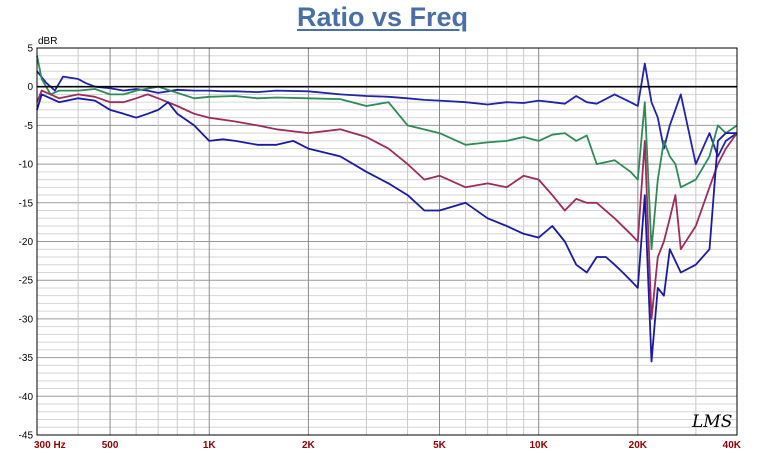 The height and width of the screenshot is (458, 765). I want to click on y-tick-labels: 5 0 -5 -10 -15 -20 -25 -30 -35 -40 -45, so click(26, 243).